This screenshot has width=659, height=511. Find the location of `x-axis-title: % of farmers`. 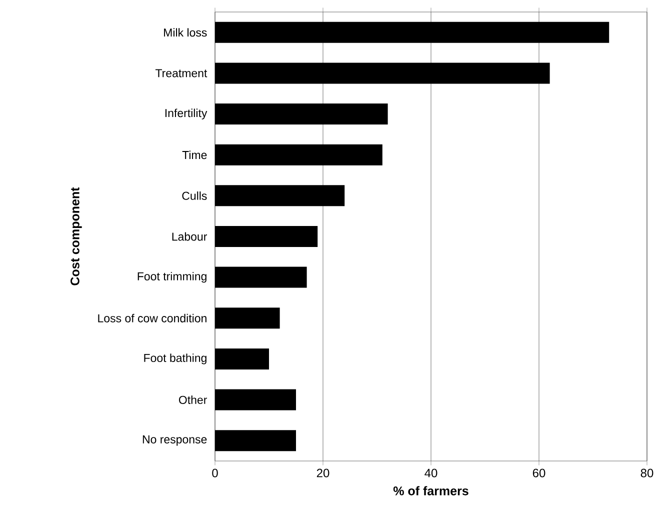

x-axis-title: % of farmers is located at coordinates (430, 491).